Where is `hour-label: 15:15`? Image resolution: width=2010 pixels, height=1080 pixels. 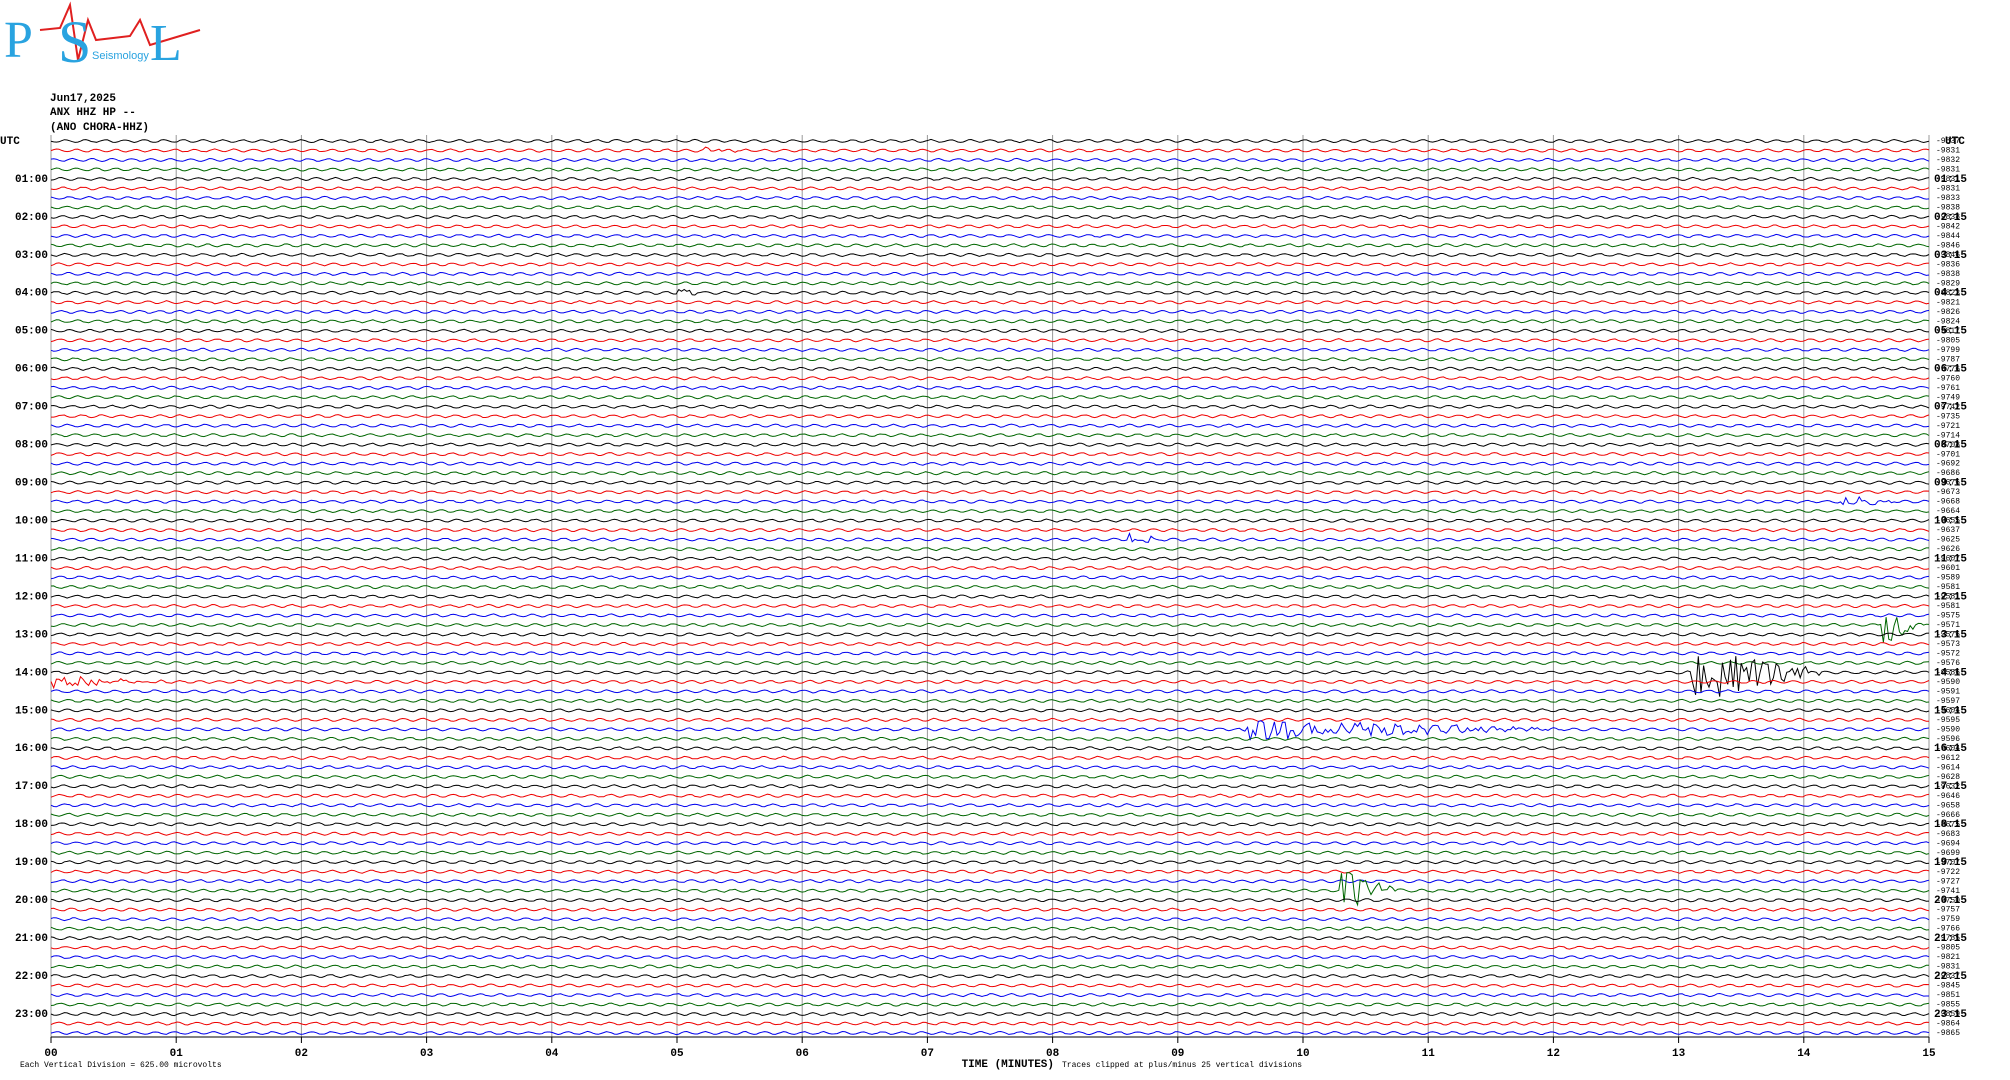 hour-label: 15:15 is located at coordinates (1950, 711).